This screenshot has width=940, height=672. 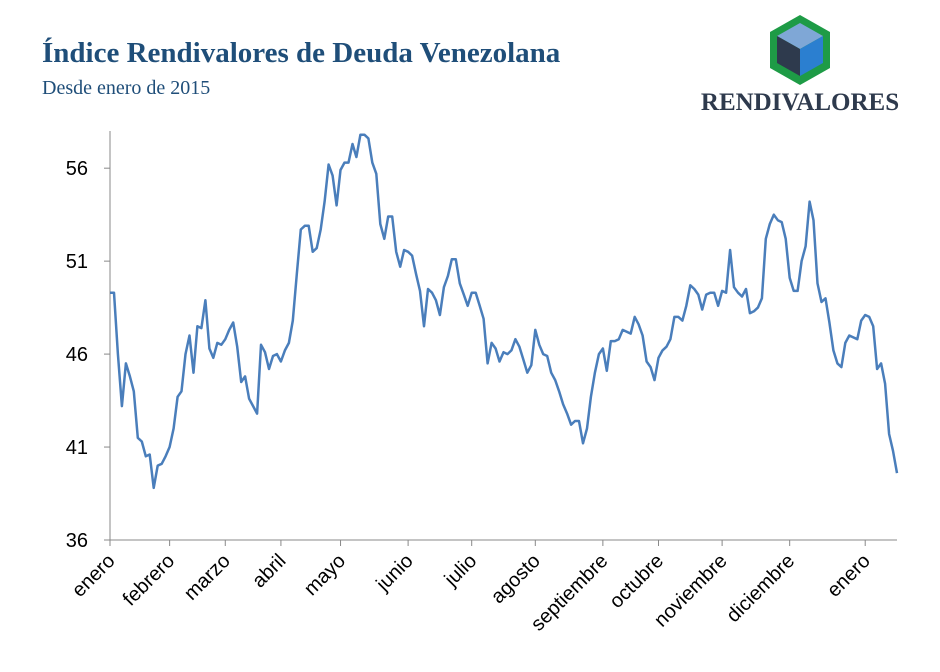 I want to click on logo-icon, so click(x=800, y=50).